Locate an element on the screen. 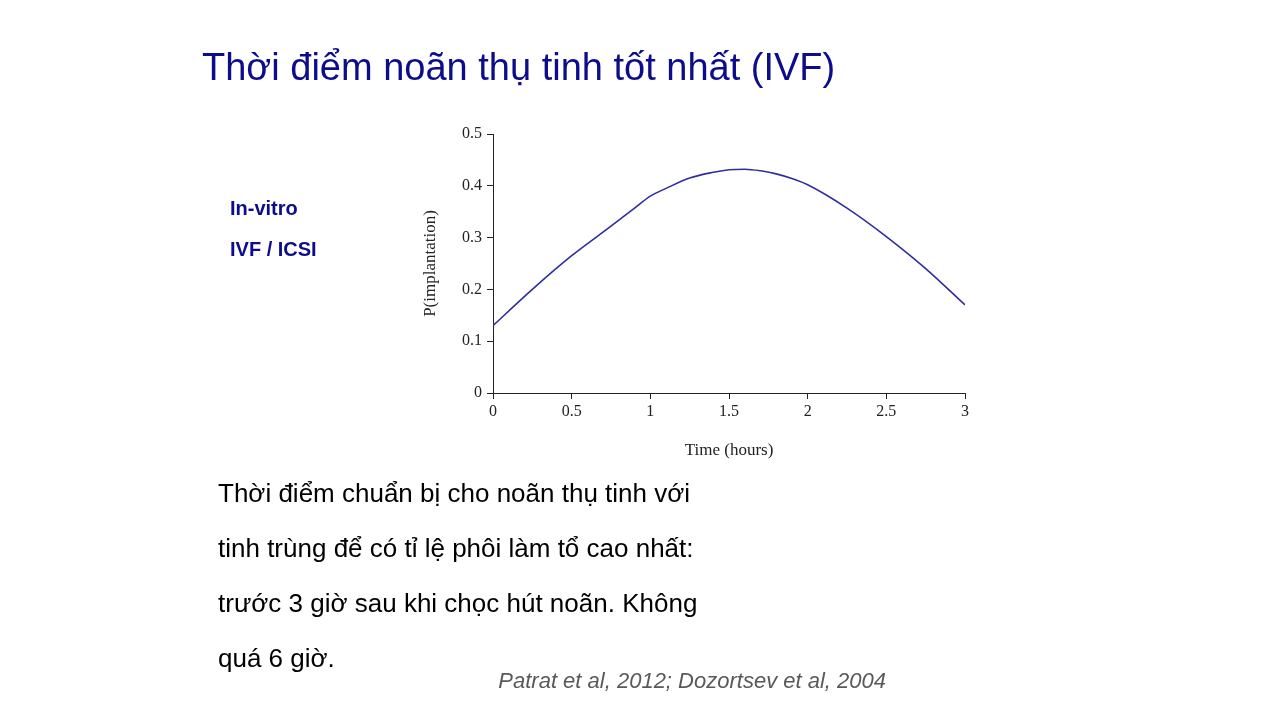 This screenshot has width=1280, height=720. y-tick-label: 0.4 is located at coordinates (472, 184).